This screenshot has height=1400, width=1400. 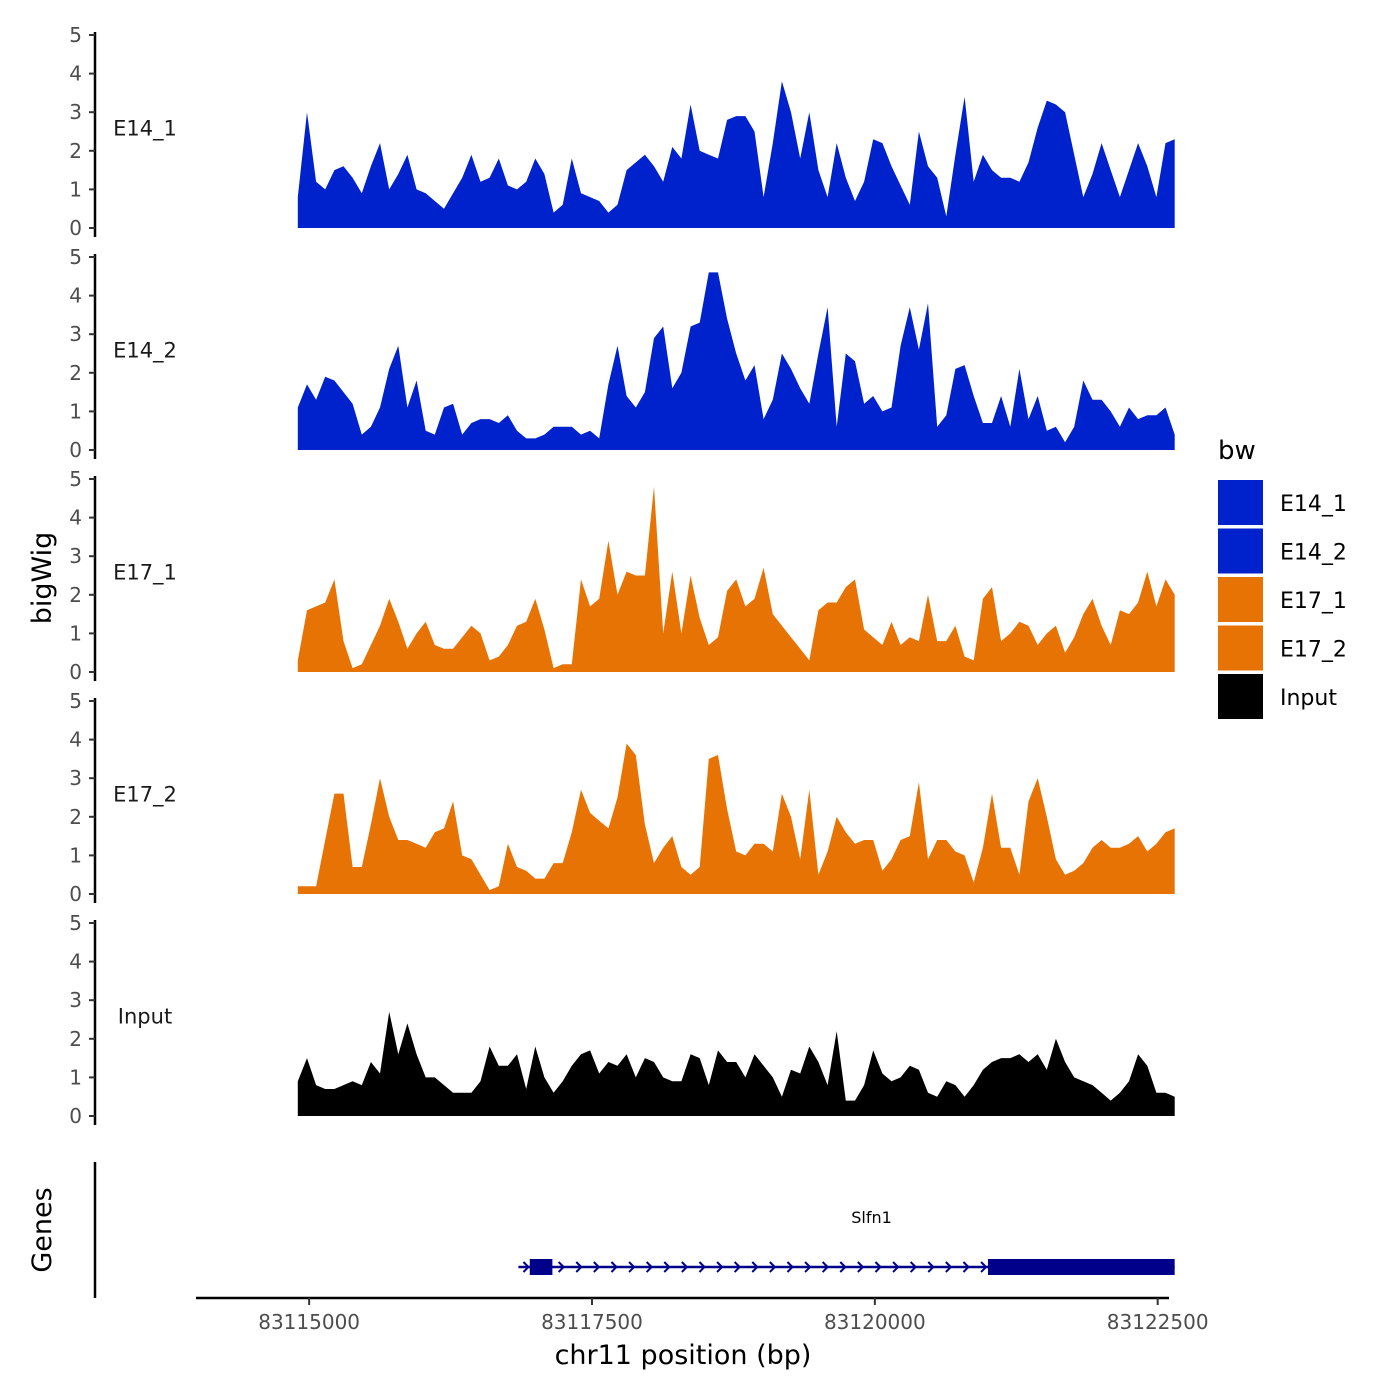 What do you see at coordinates (1282, 577) in the screenshot?
I see `legend: bw E14_1 E14_2 E17_1 E17_2 Input` at bounding box center [1282, 577].